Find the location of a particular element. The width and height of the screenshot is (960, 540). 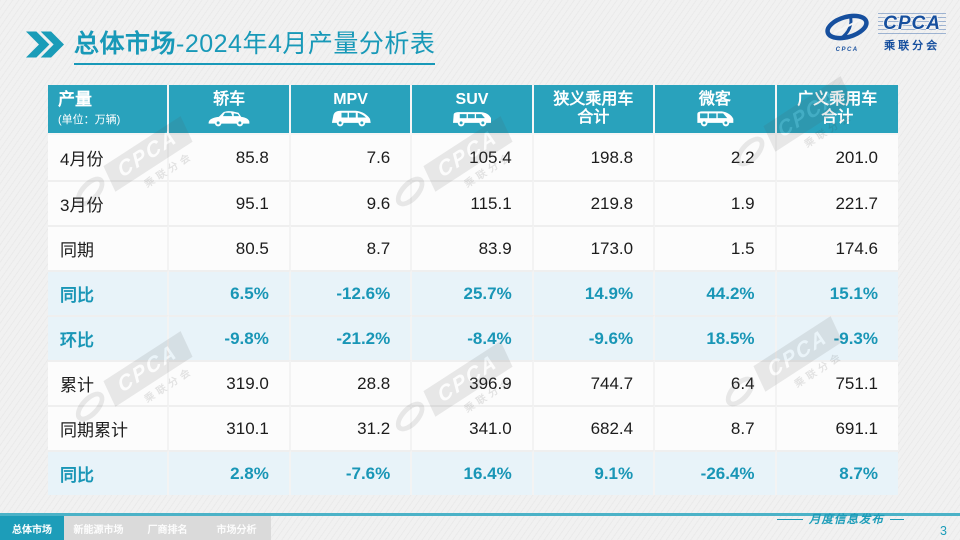

row-label: 4月份 is located at coordinates (109, 157).